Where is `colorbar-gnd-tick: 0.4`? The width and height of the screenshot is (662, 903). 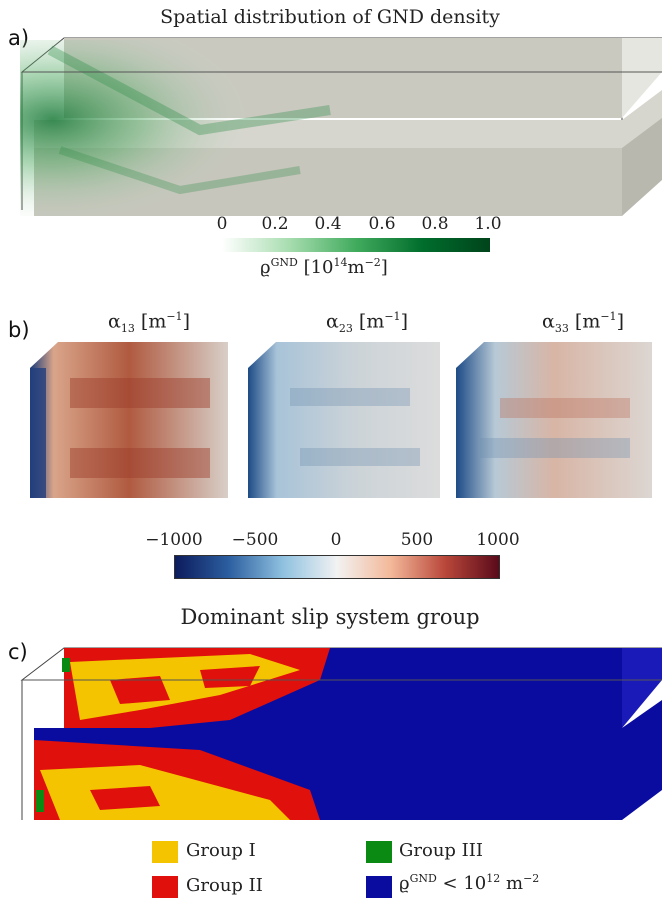
colorbar-gnd-tick: 0.4 is located at coordinates (328, 224).